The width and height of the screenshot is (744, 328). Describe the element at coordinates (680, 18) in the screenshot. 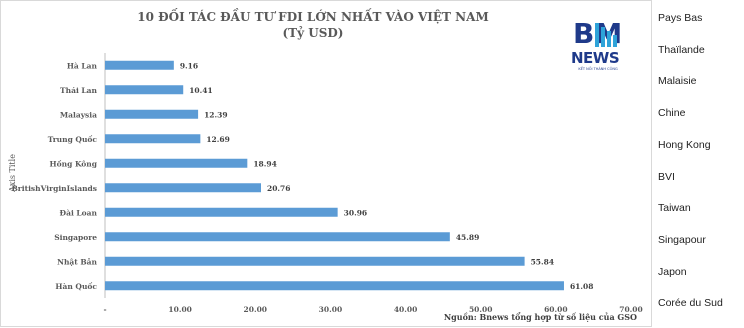

I see `translation-label: Pays Bas` at that location.